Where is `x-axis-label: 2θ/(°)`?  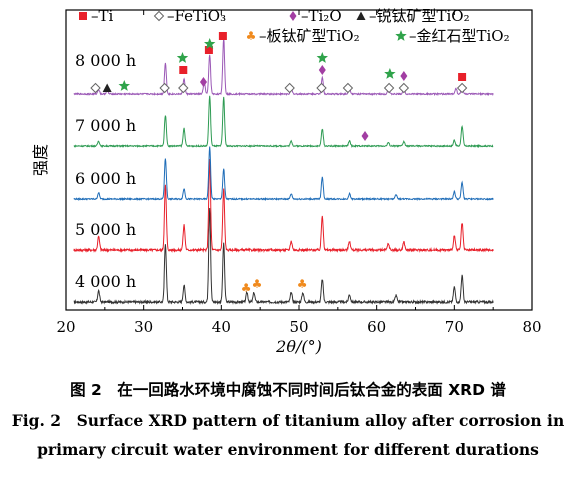 x-axis-label: 2θ/(°) is located at coordinates (298, 346).